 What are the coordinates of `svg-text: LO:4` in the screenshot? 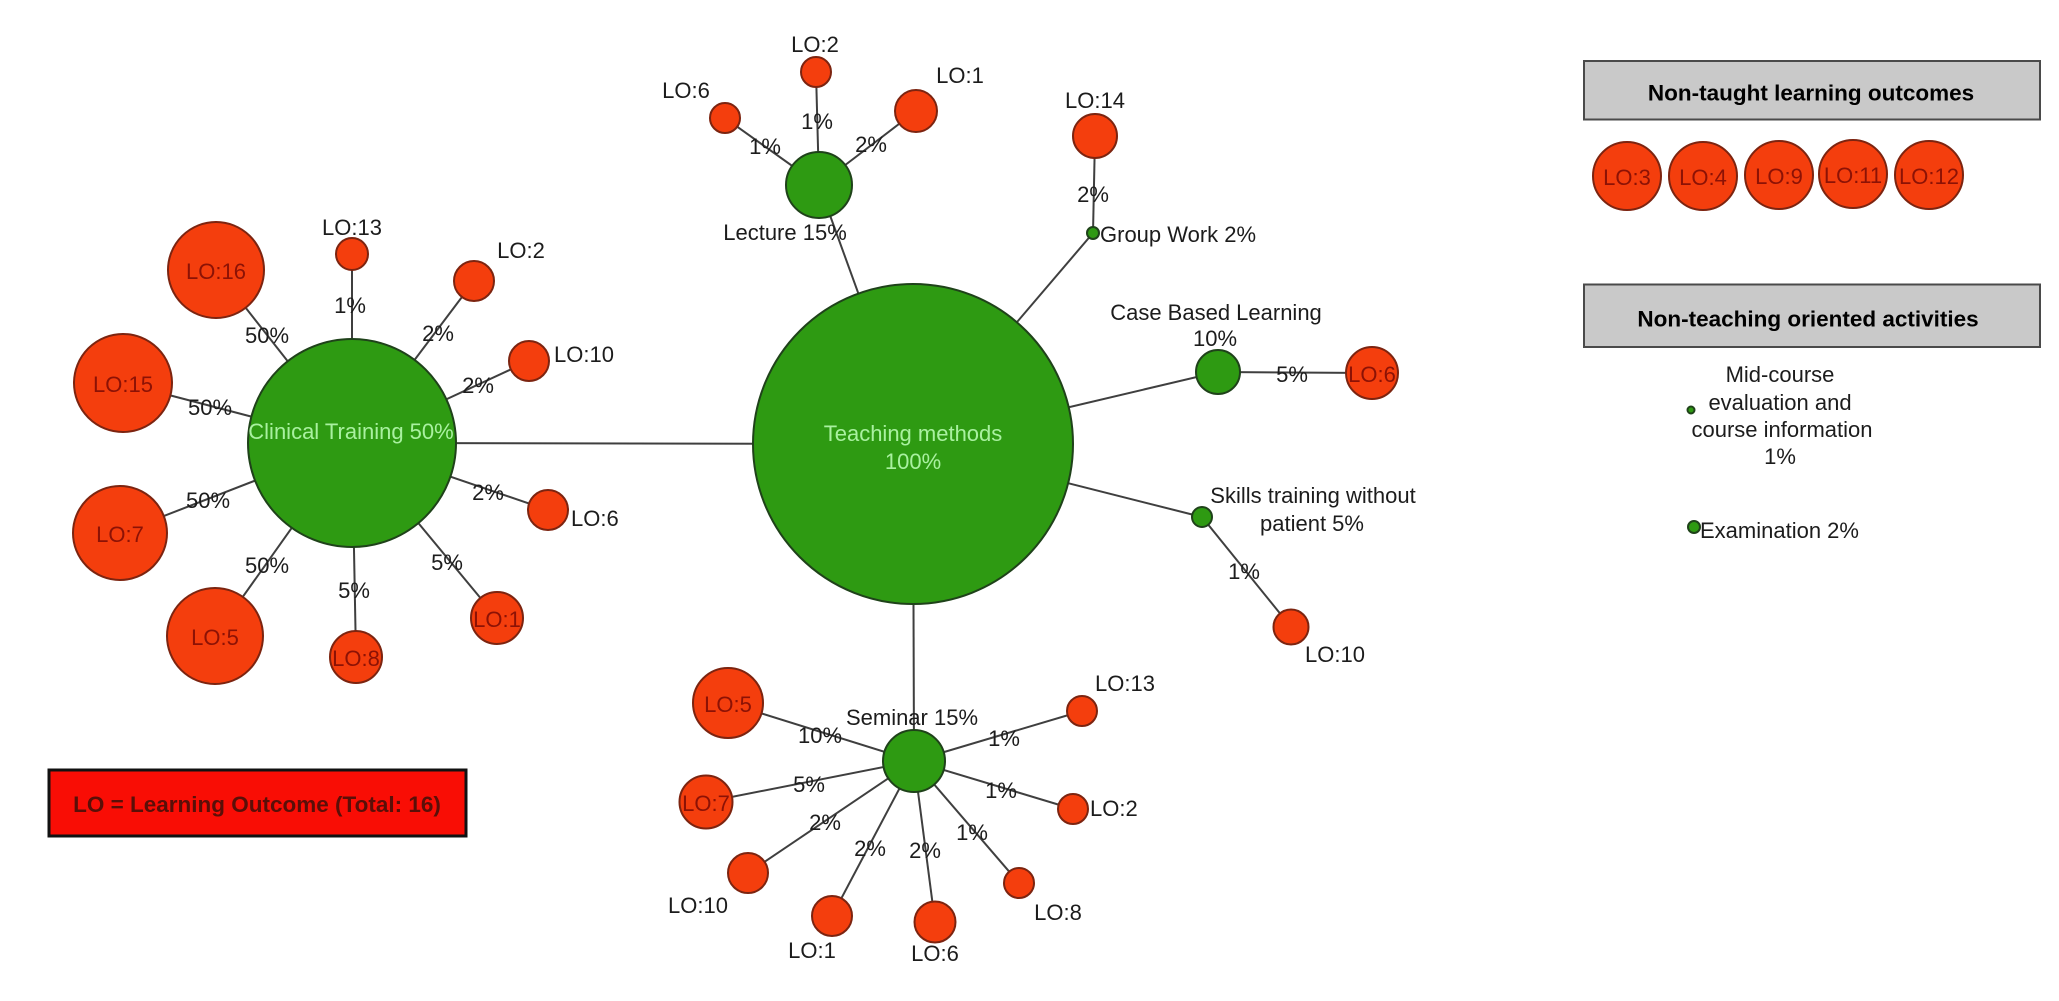 It's located at (1703, 177).